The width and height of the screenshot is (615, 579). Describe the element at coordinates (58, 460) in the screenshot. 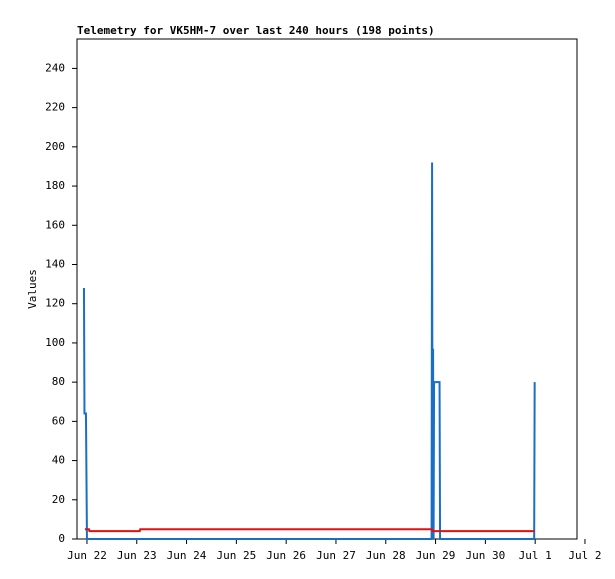

I see `y-tick-label: 40` at that location.